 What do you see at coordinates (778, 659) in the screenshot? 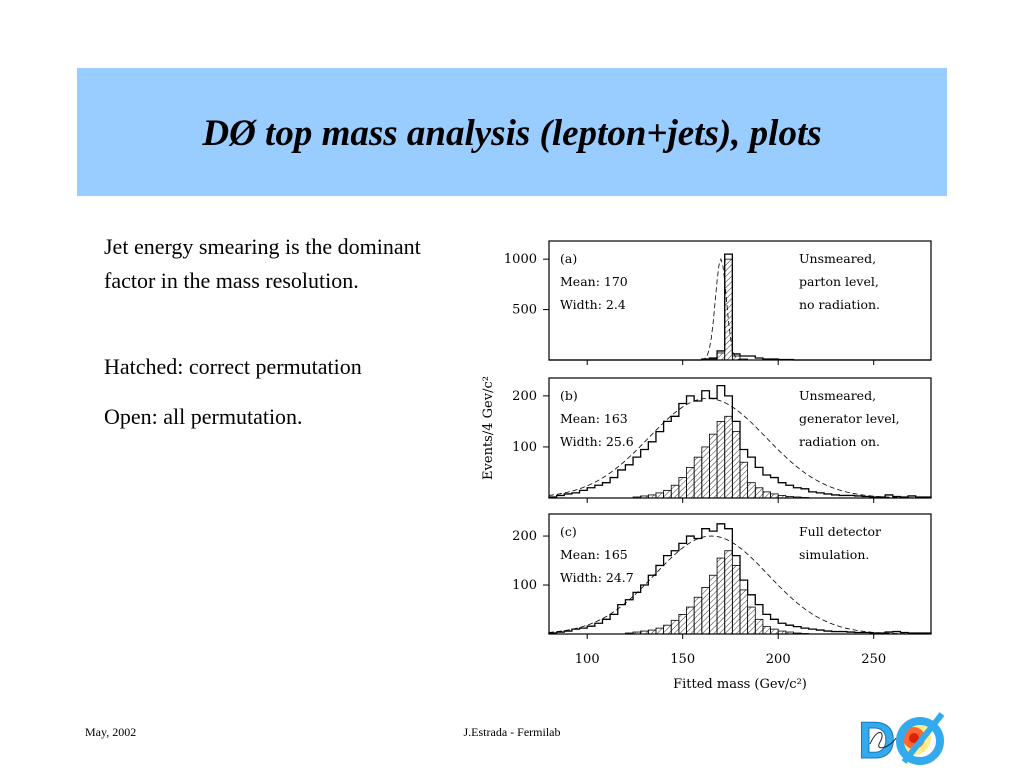
I see `x-tick-label: 200` at bounding box center [778, 659].